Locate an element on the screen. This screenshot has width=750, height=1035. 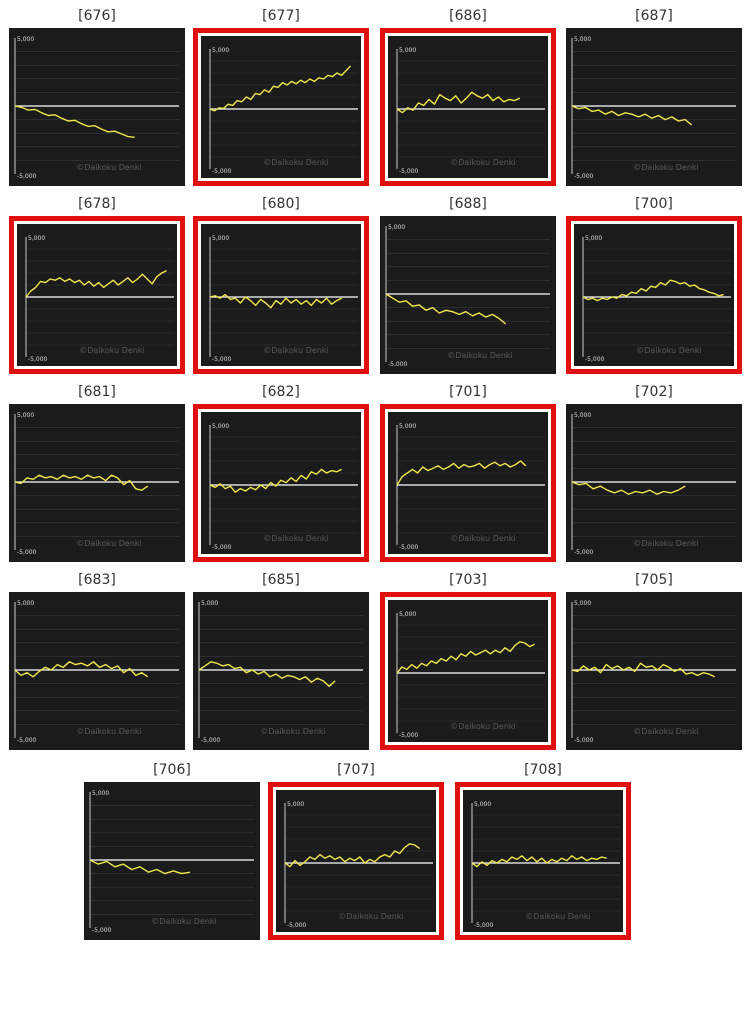
chart-cell: [687] 5,000 -5,000 ©Daikoku Denki is located at coordinates (654, 95).